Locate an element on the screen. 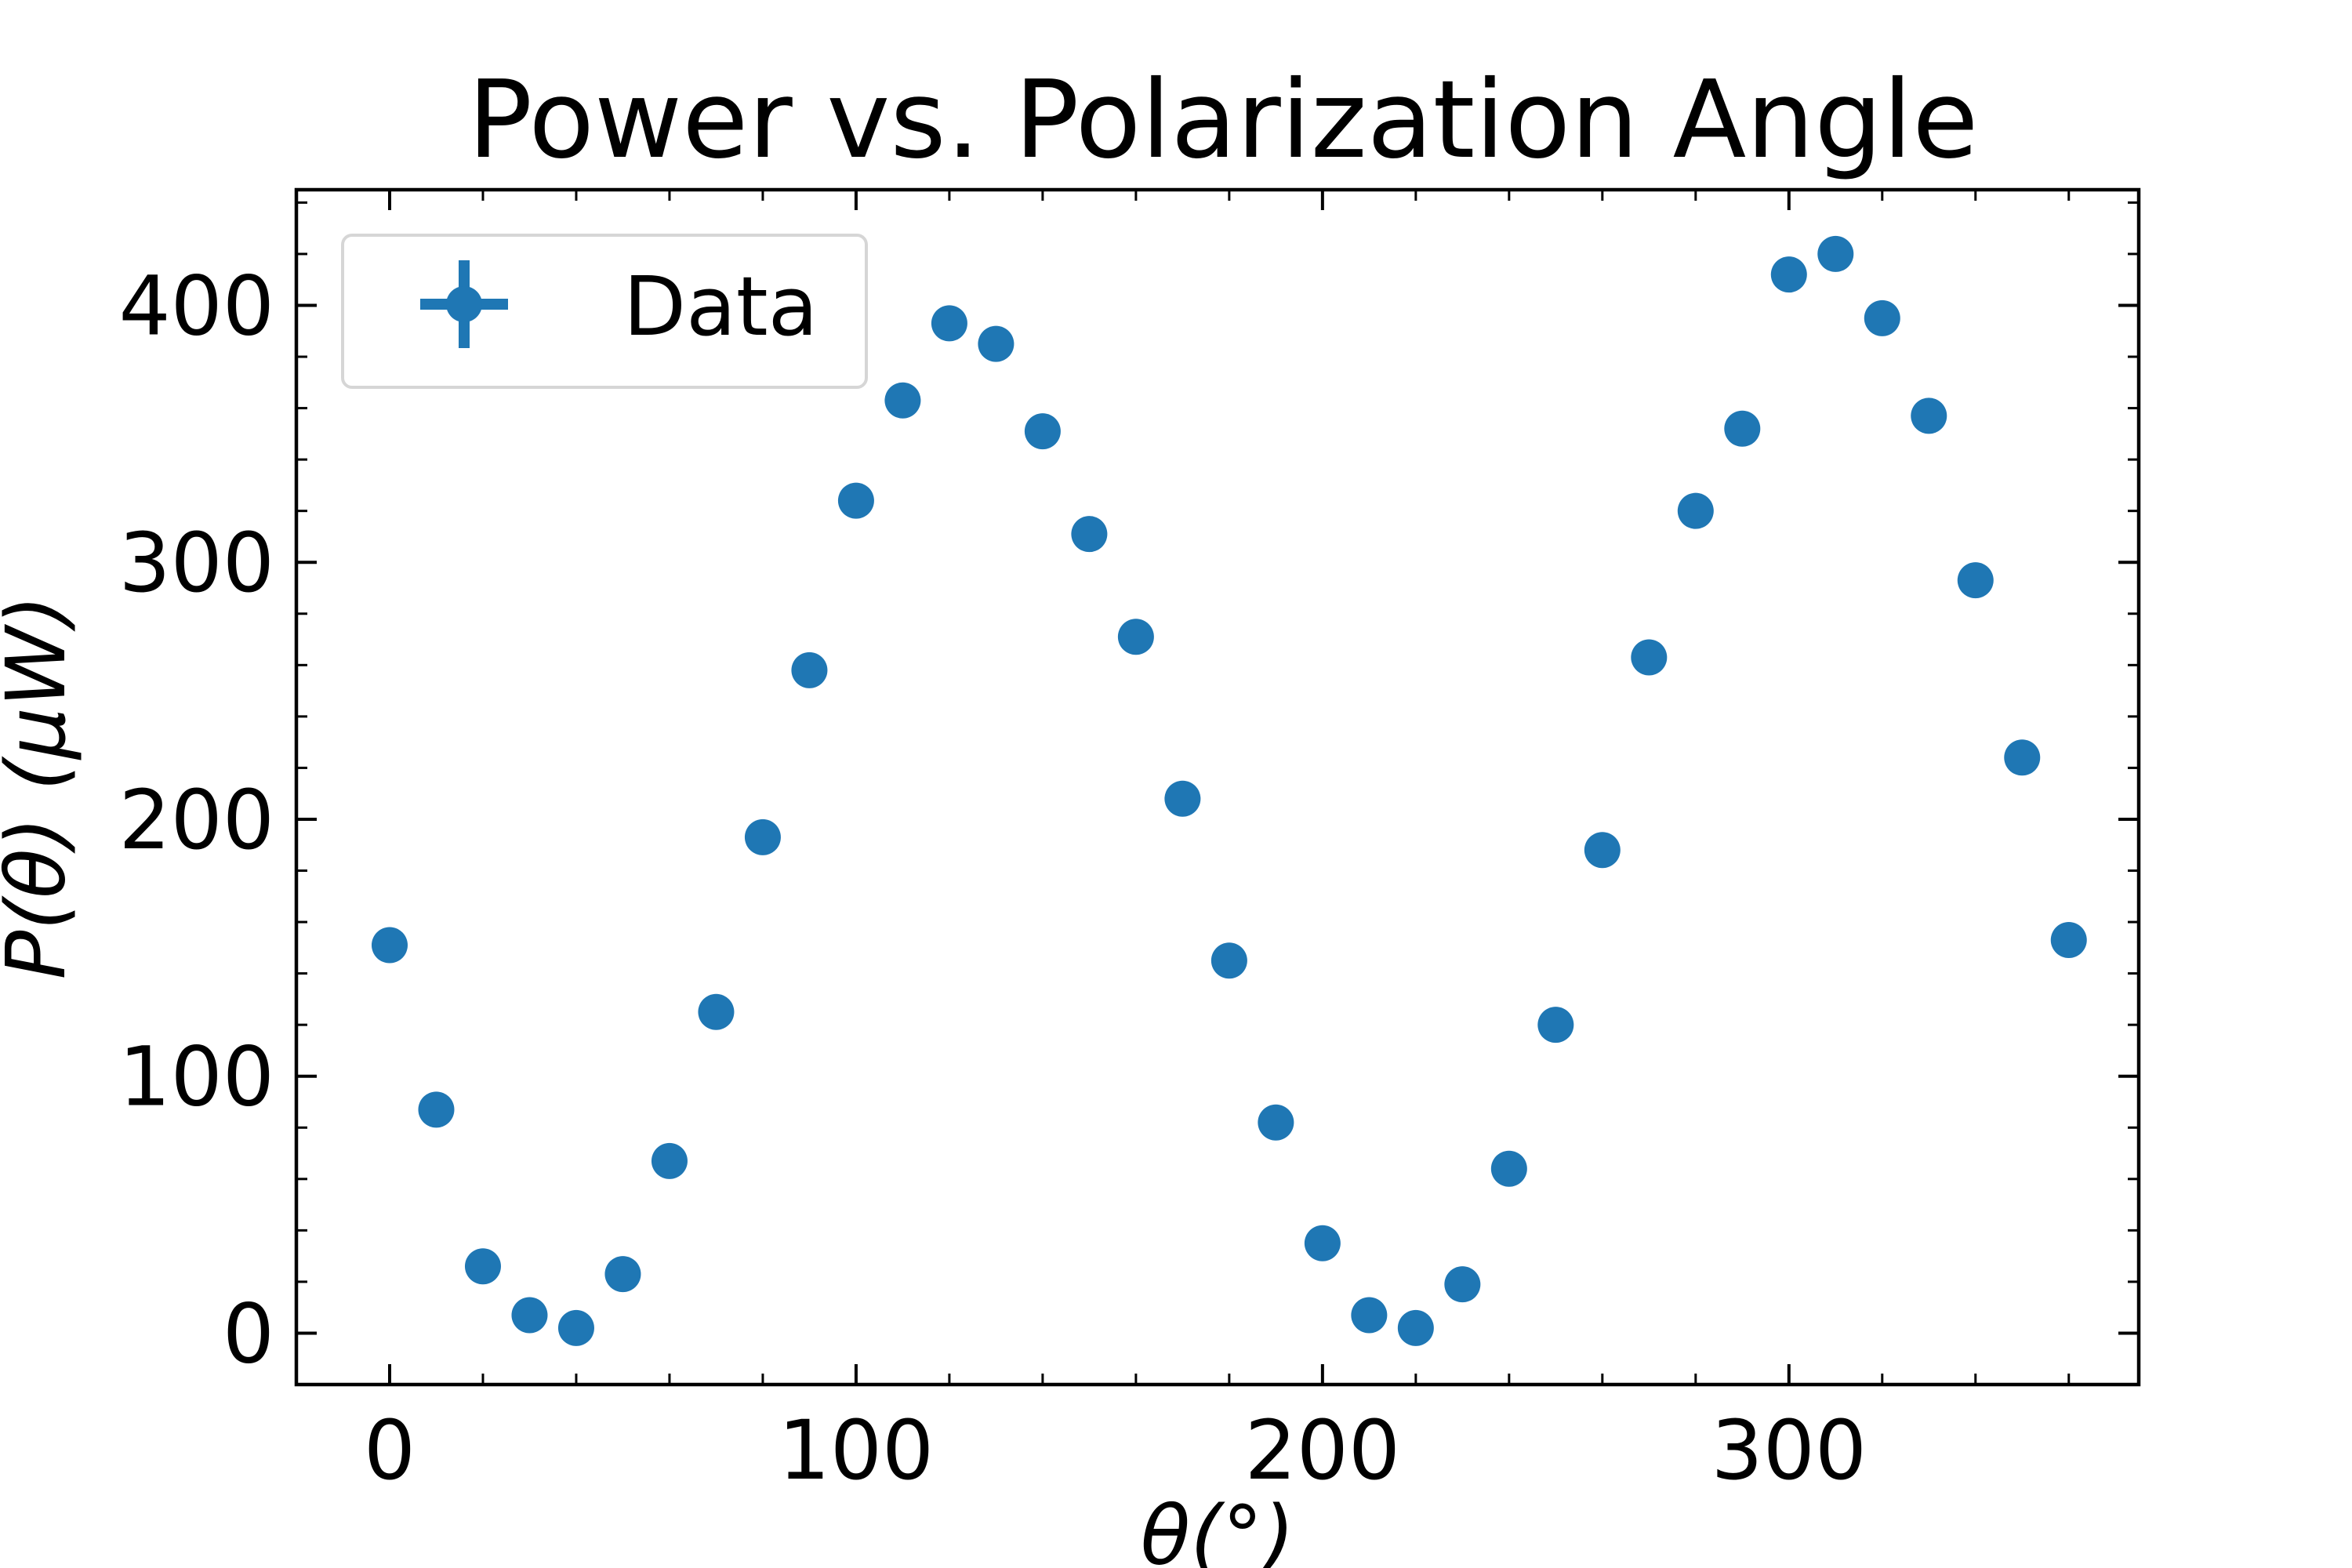 This screenshot has width=2352, height=1568. x-axis-label: θ(°) is located at coordinates (1218, 1528).